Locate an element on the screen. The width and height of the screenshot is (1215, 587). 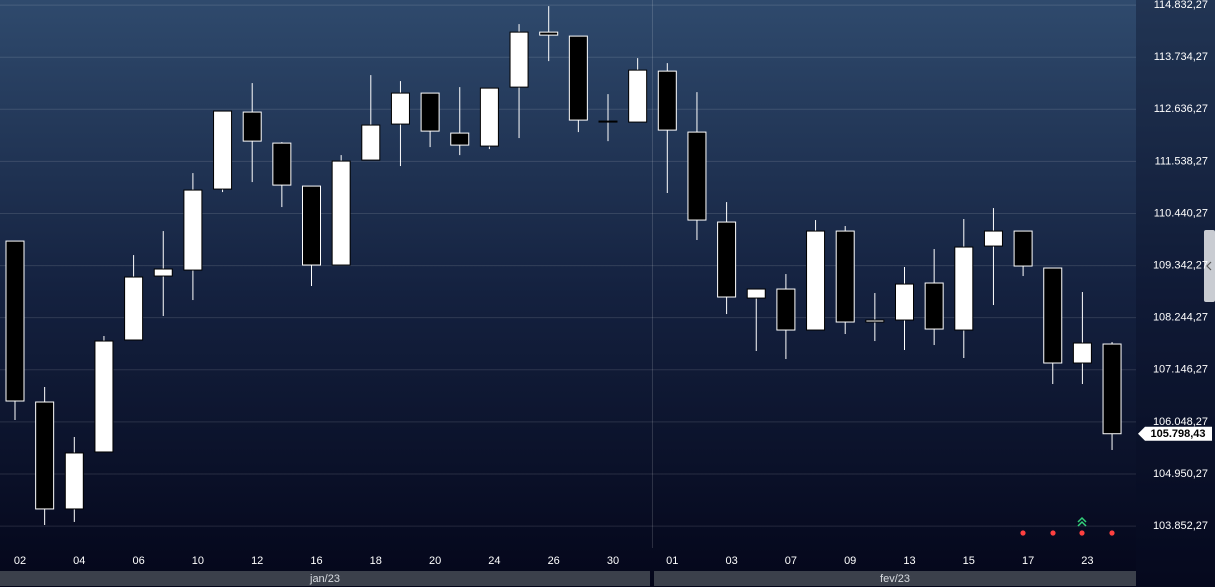
y-tick-label: 114.832,27 is located at coordinates (1181, 5).